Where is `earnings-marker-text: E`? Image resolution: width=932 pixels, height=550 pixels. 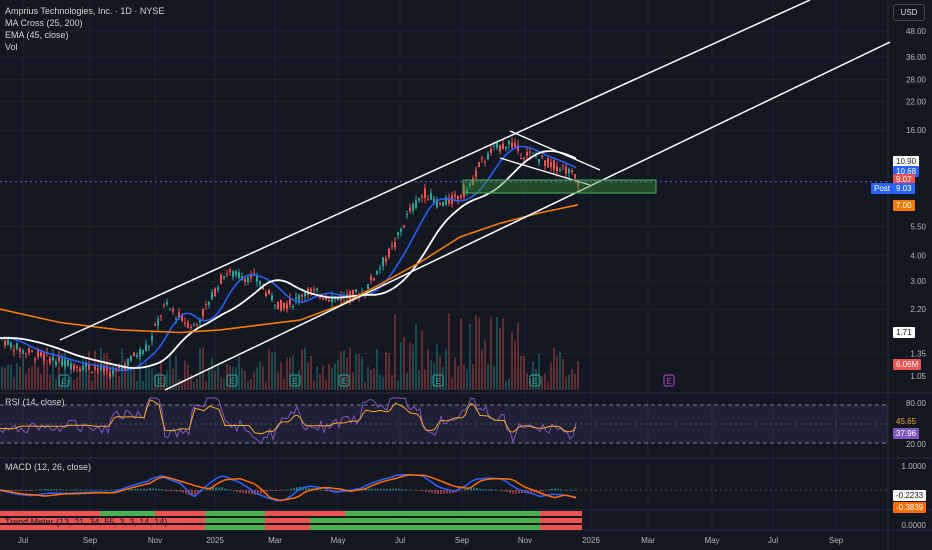
earnings-marker-text: E is located at coordinates (63, 381).